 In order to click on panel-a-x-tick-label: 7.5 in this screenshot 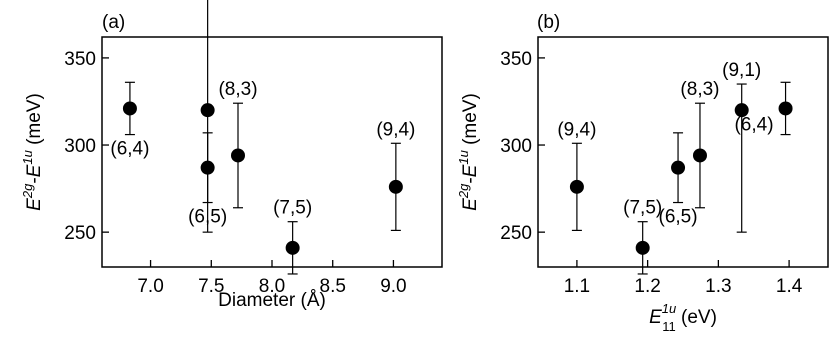, I will do `click(211, 286)`.